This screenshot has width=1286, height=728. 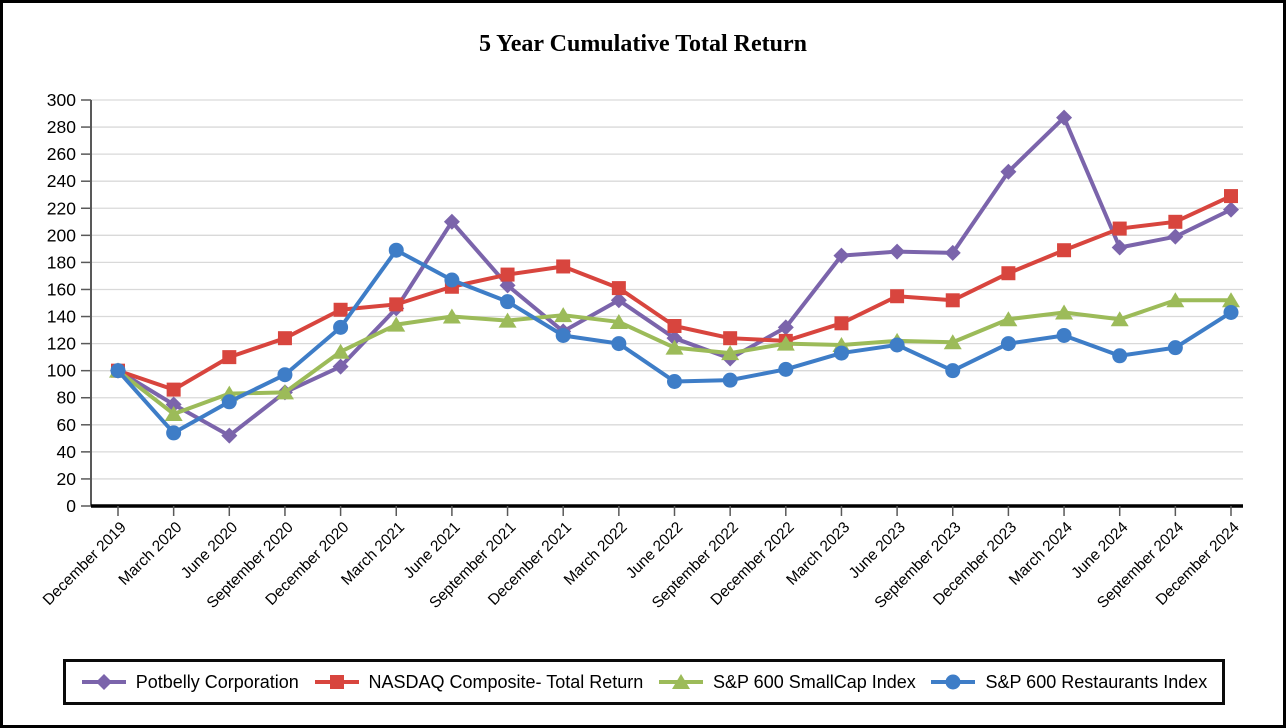 I want to click on y-tick-label: 300, so click(x=61, y=100).